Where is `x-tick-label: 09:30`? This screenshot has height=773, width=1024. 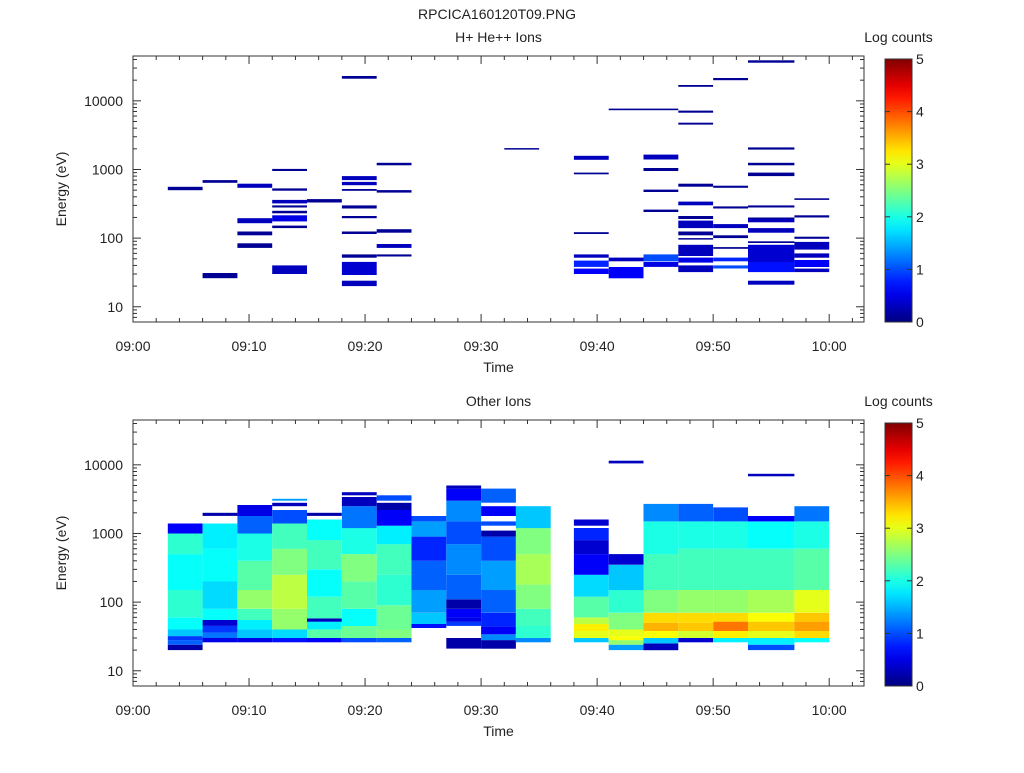 x-tick-label: 09:30 is located at coordinates (481, 710).